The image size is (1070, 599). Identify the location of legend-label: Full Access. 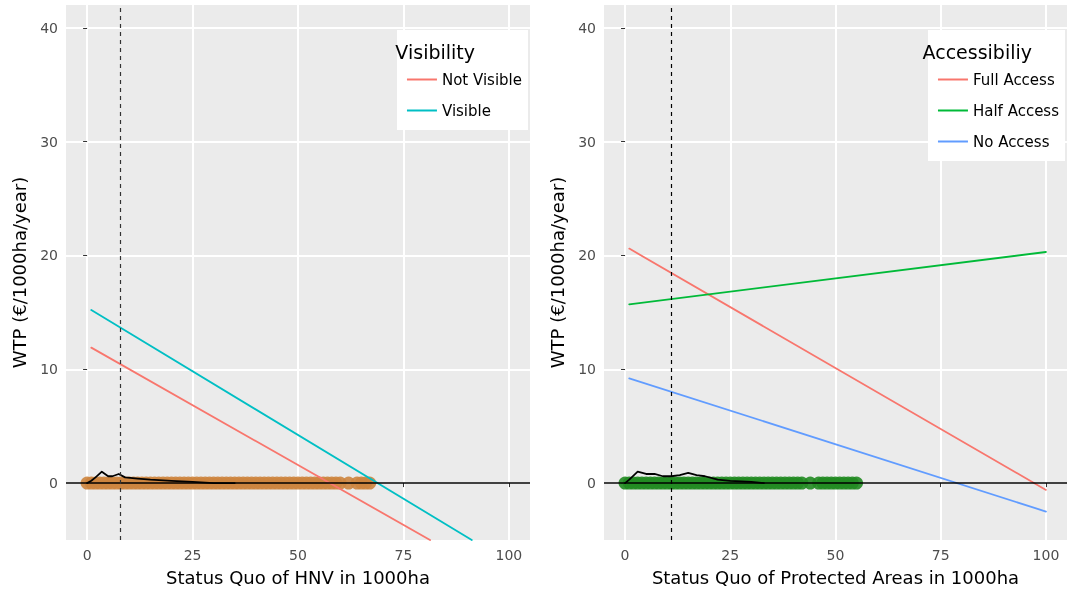
(1013, 79).